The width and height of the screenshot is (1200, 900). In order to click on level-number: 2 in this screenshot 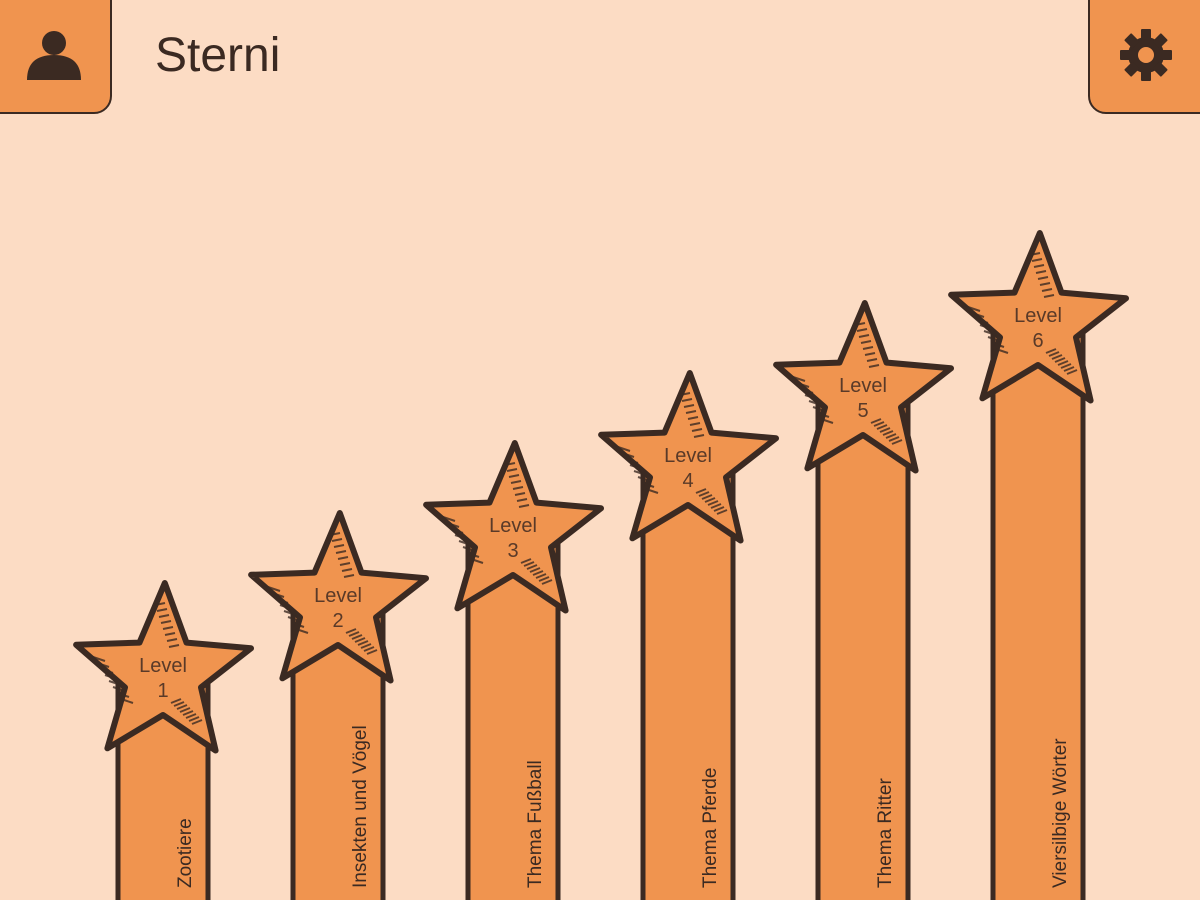, I will do `click(337, 621)`.